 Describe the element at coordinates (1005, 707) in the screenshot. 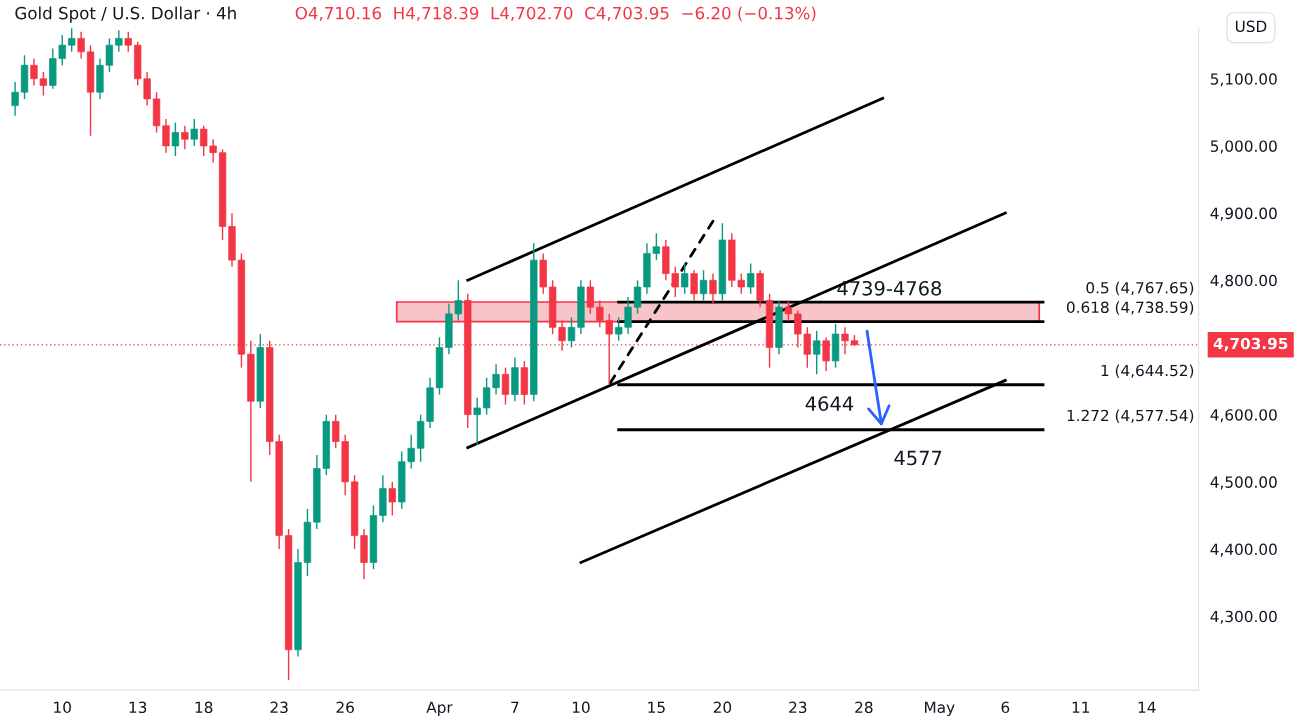

I see `x-tick-label: 6` at that location.